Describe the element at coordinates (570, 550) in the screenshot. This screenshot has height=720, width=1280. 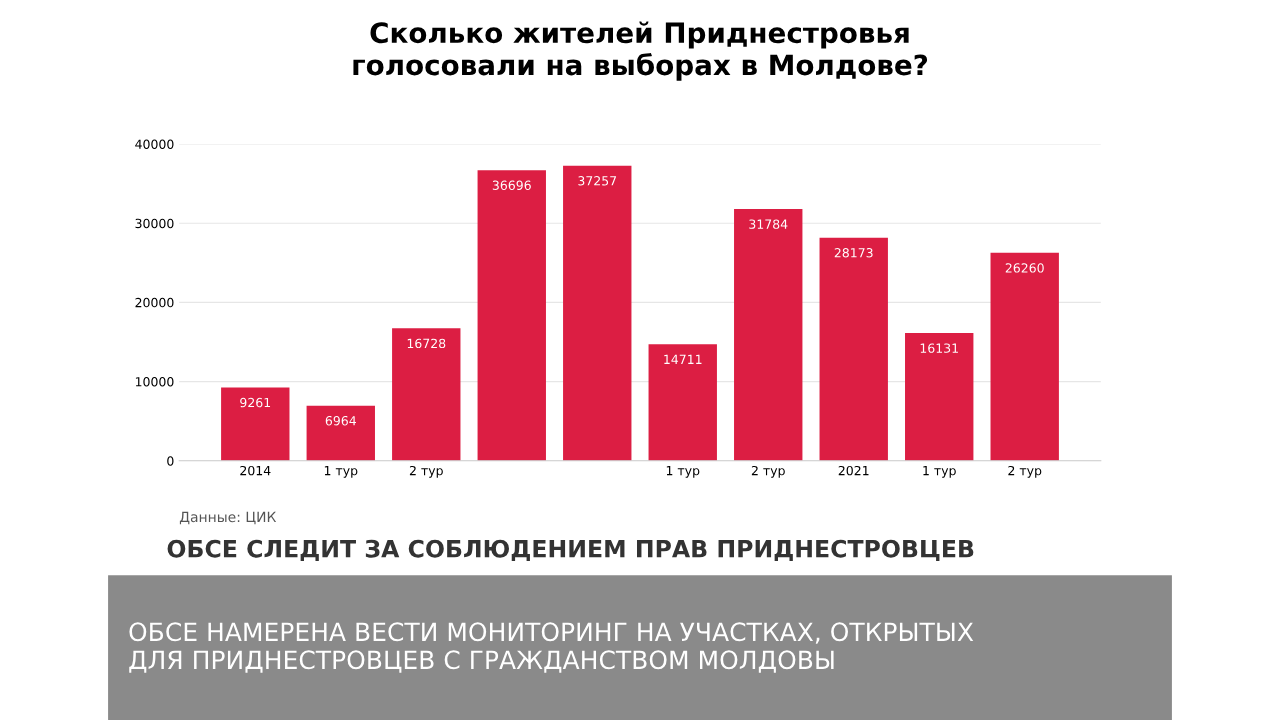
I see `text: ОБСЕ СЛЕДИТ ЗА СОБЛЮДЕНИЕМ ПРАВ ПРИДНЕСТРОВЦЕВ` at that location.